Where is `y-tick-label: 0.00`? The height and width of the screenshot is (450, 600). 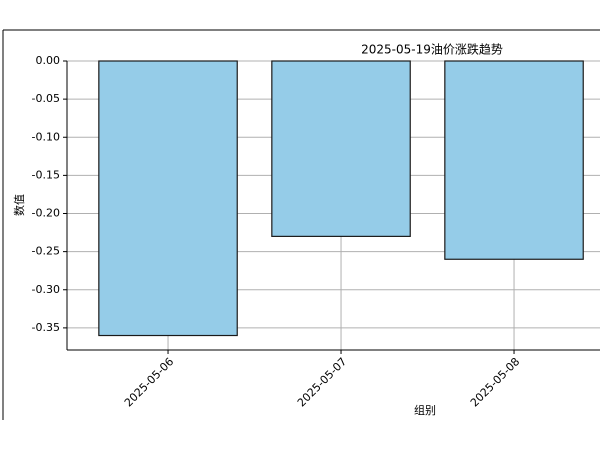 y-tick-label: 0.00 is located at coordinates (48, 60).